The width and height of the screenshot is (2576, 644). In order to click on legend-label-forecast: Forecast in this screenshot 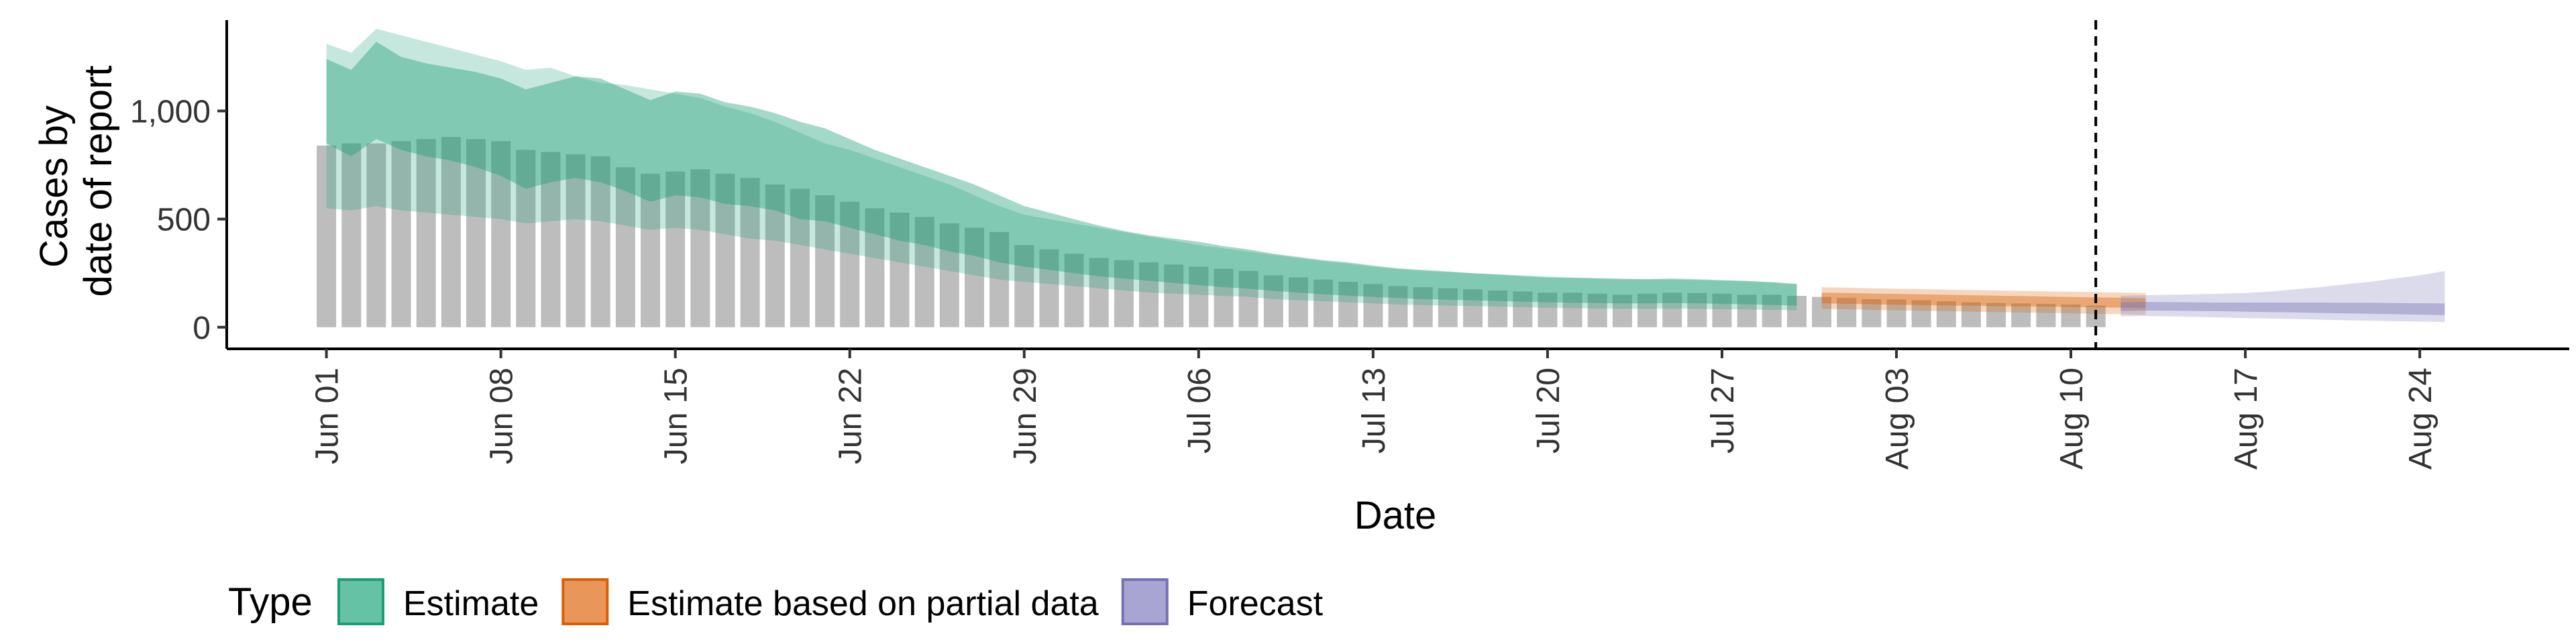, I will do `click(1255, 603)`.